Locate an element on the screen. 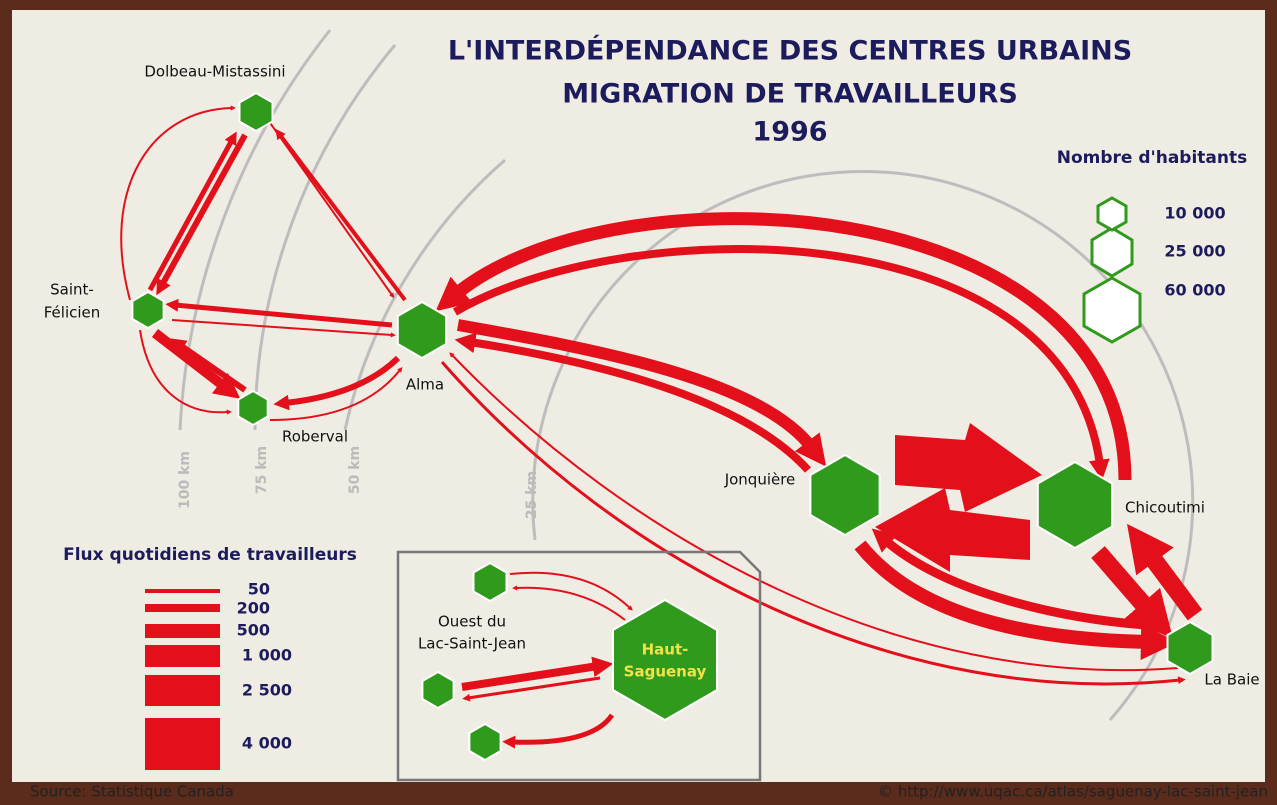 The image size is (1277, 805). place-label: Ouest du is located at coordinates (472, 622).